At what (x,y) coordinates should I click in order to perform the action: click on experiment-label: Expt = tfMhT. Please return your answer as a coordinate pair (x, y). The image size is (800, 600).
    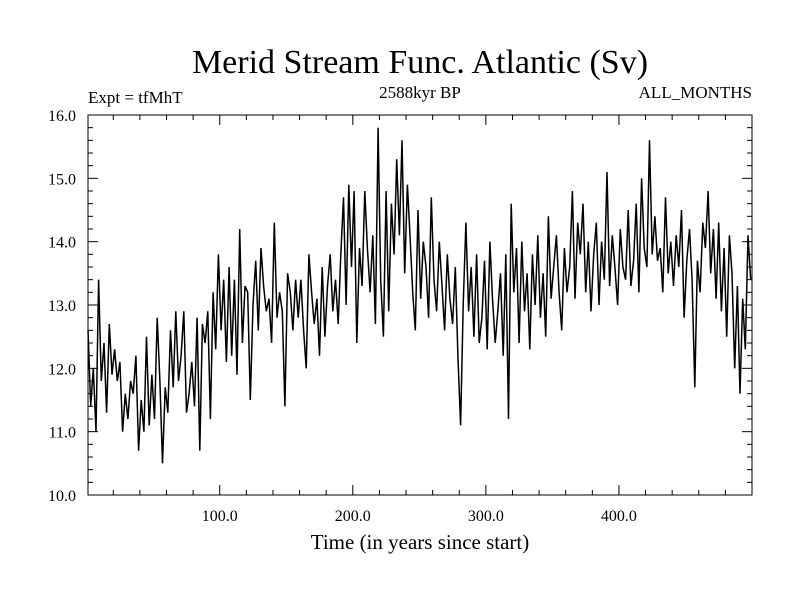
    Looking at the image, I should click on (135, 97).